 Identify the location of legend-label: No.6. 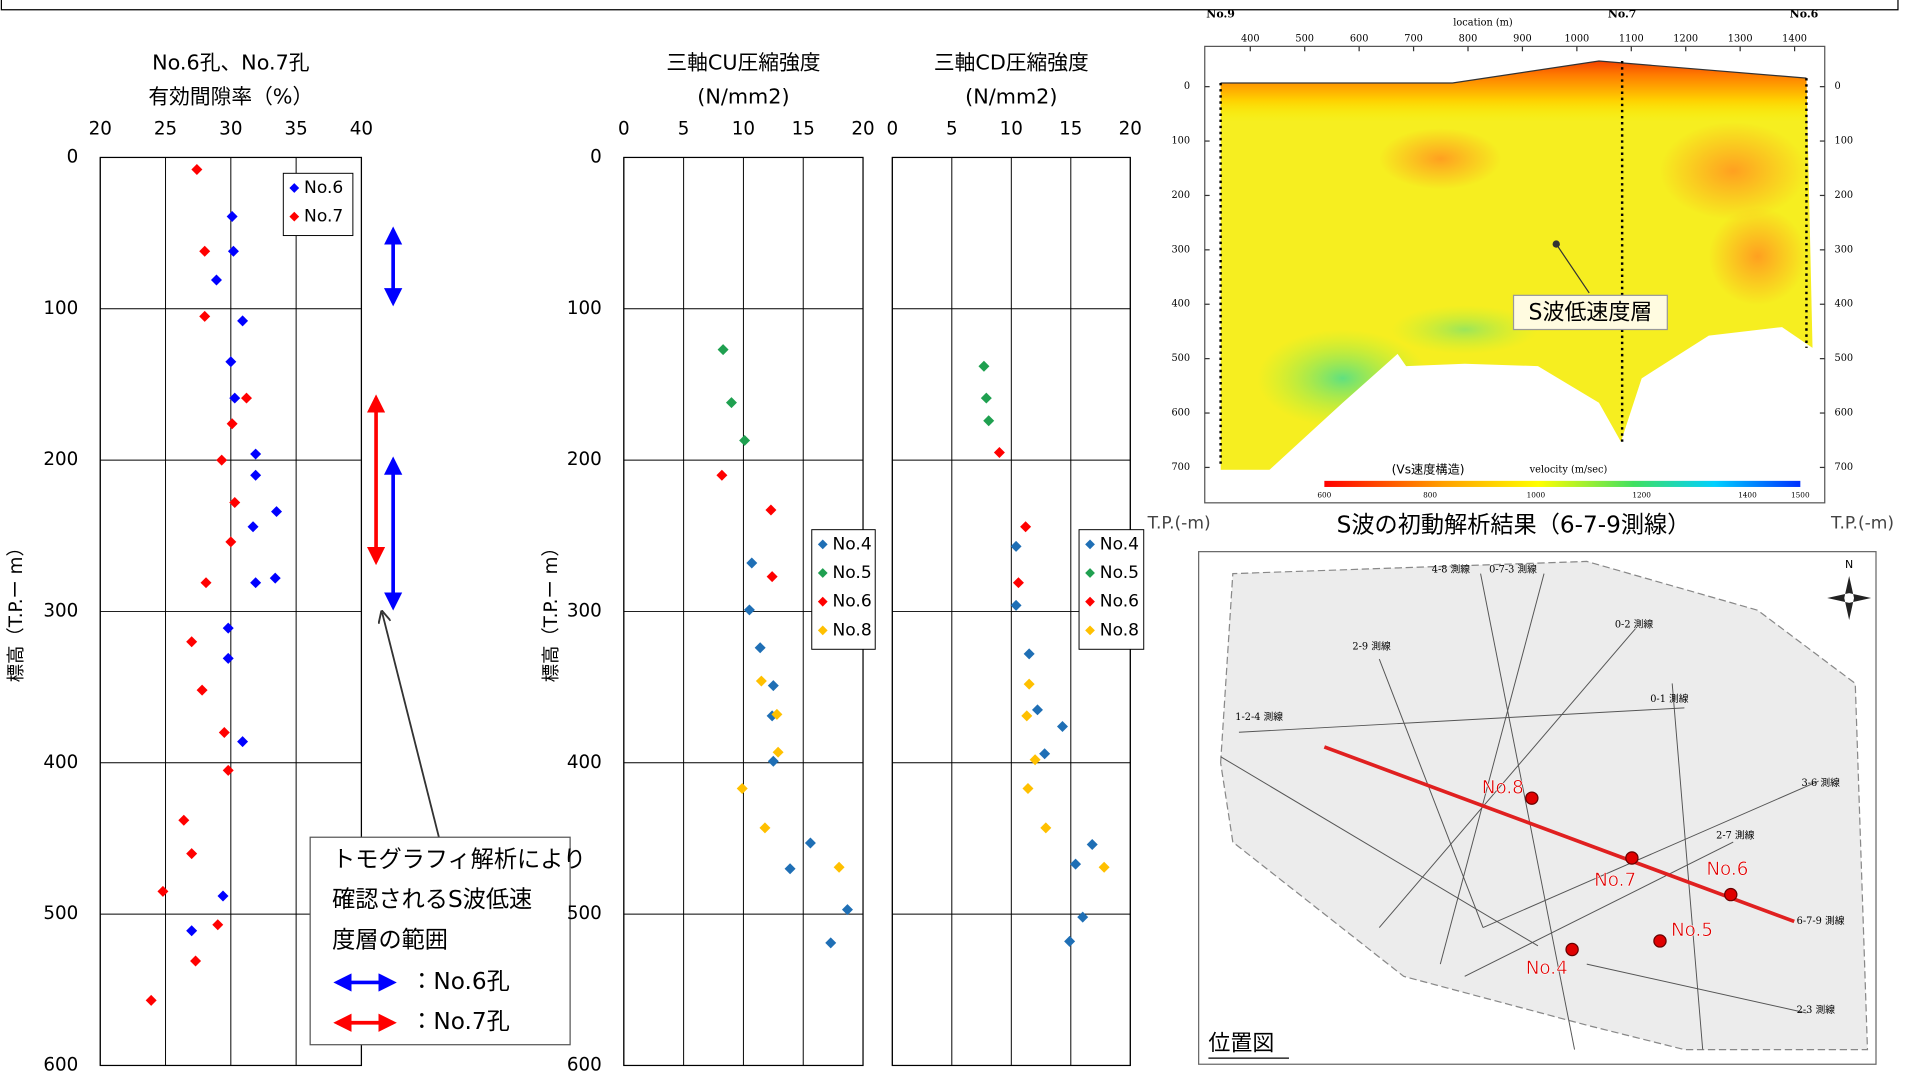
(852, 602).